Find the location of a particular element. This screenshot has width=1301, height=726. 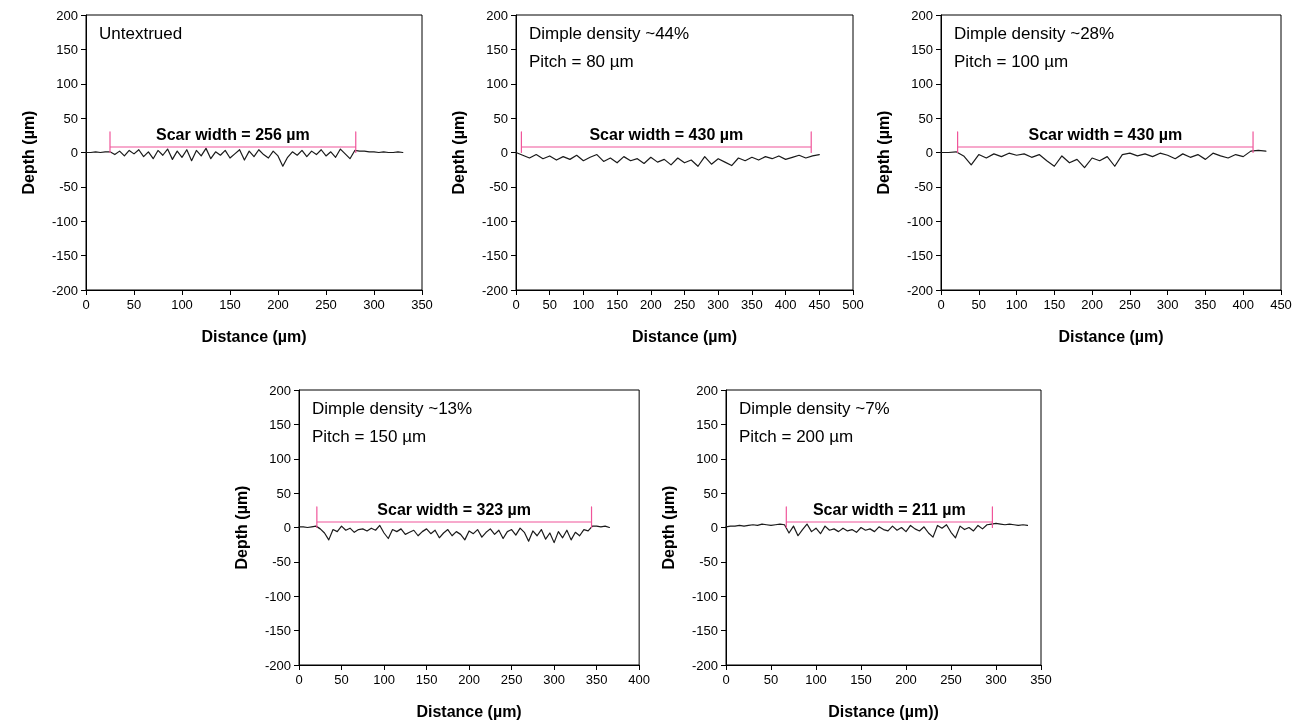

annotation: Scar width = 430 µm is located at coordinates (666, 134).